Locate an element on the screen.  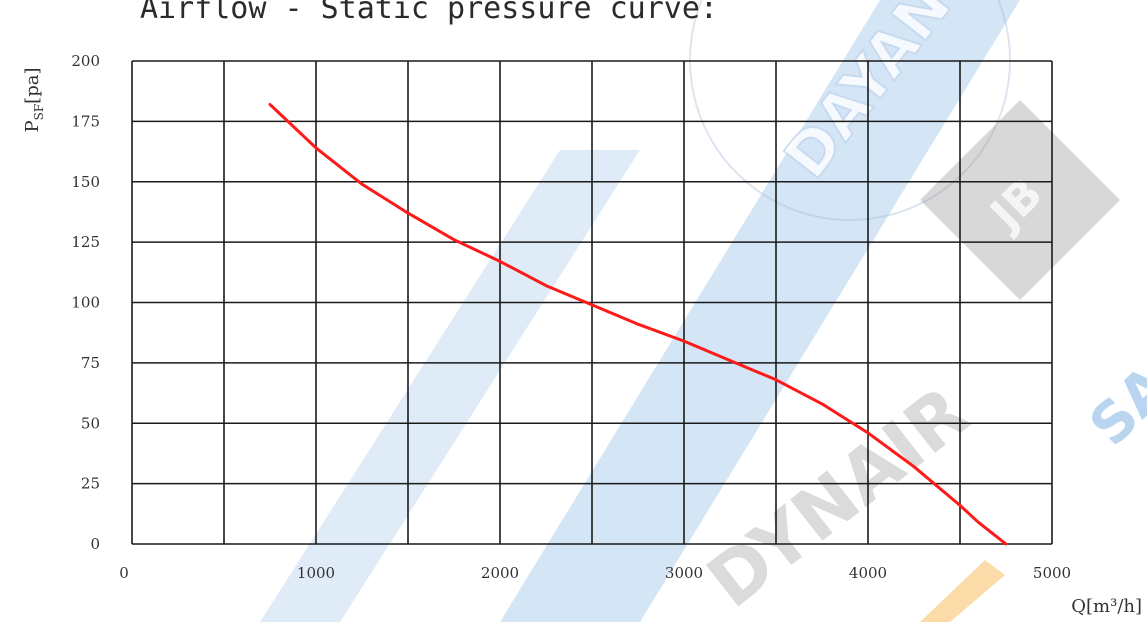
x-tick-label: 5000 is located at coordinates (1052, 573).